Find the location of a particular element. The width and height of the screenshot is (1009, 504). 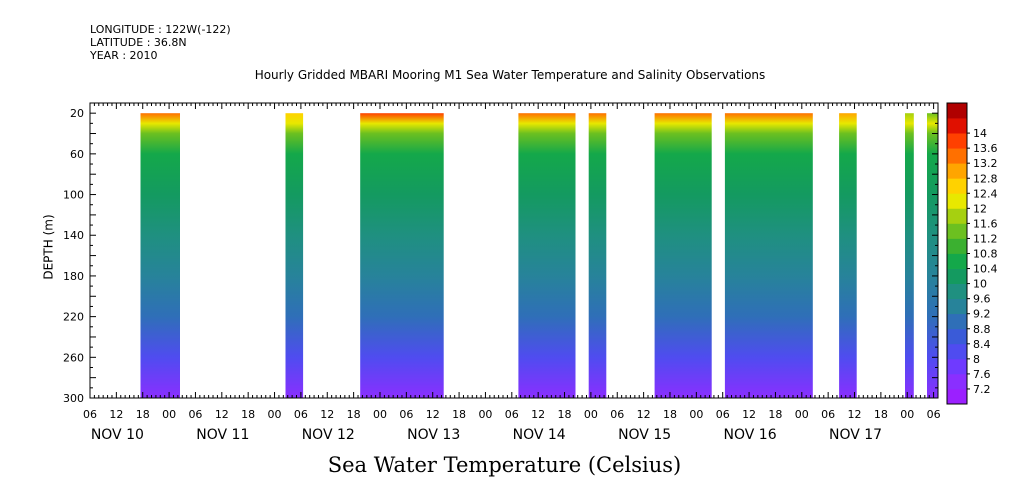

colorbar-label: 9.2 is located at coordinates (982, 314).